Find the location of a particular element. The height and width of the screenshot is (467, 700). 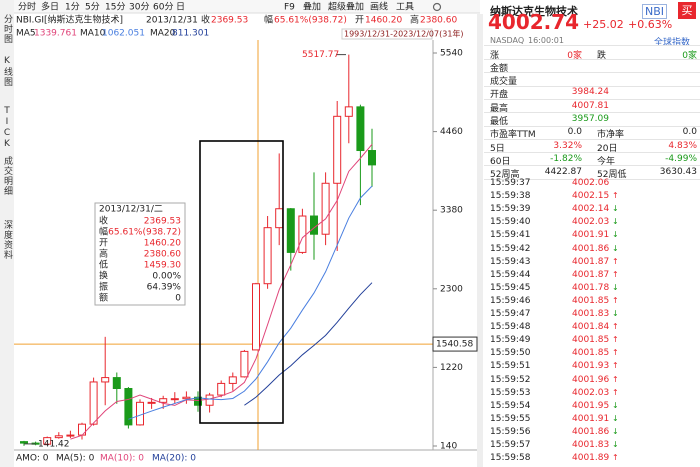

stat-label: 最高 is located at coordinates (499, 108).